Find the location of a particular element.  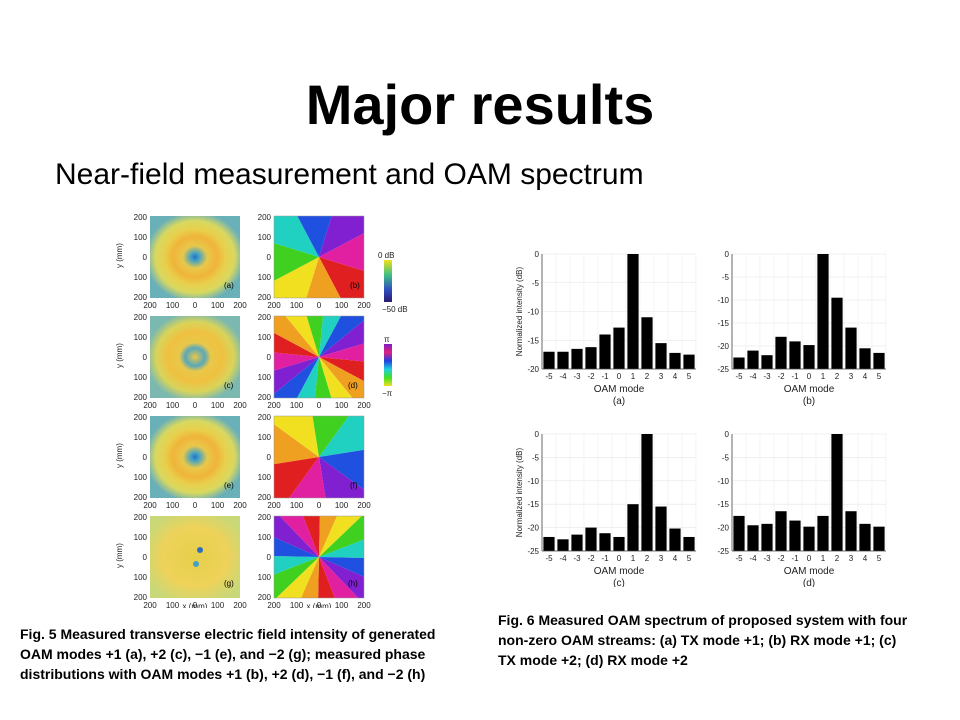

y-tick-label: -15 is located at coordinates (723, 504).